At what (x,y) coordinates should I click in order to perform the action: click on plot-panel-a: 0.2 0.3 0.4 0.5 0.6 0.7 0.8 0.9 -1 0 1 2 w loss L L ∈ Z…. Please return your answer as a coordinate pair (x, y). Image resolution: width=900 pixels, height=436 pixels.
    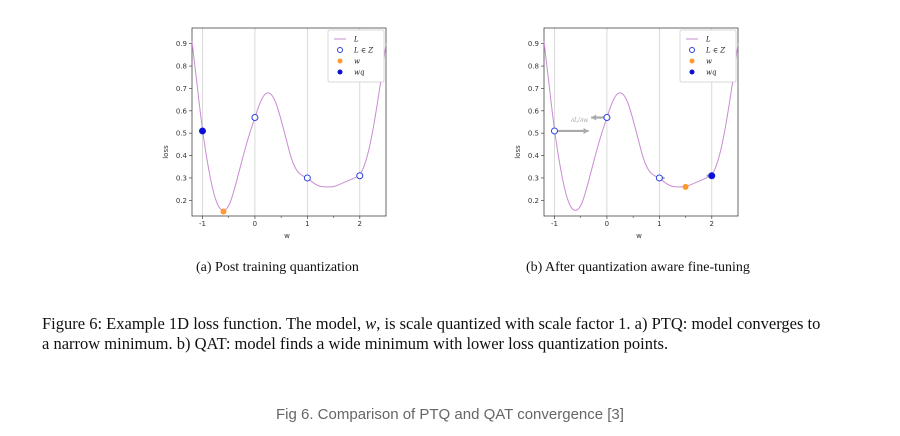
    Looking at the image, I should click on (274, 133).